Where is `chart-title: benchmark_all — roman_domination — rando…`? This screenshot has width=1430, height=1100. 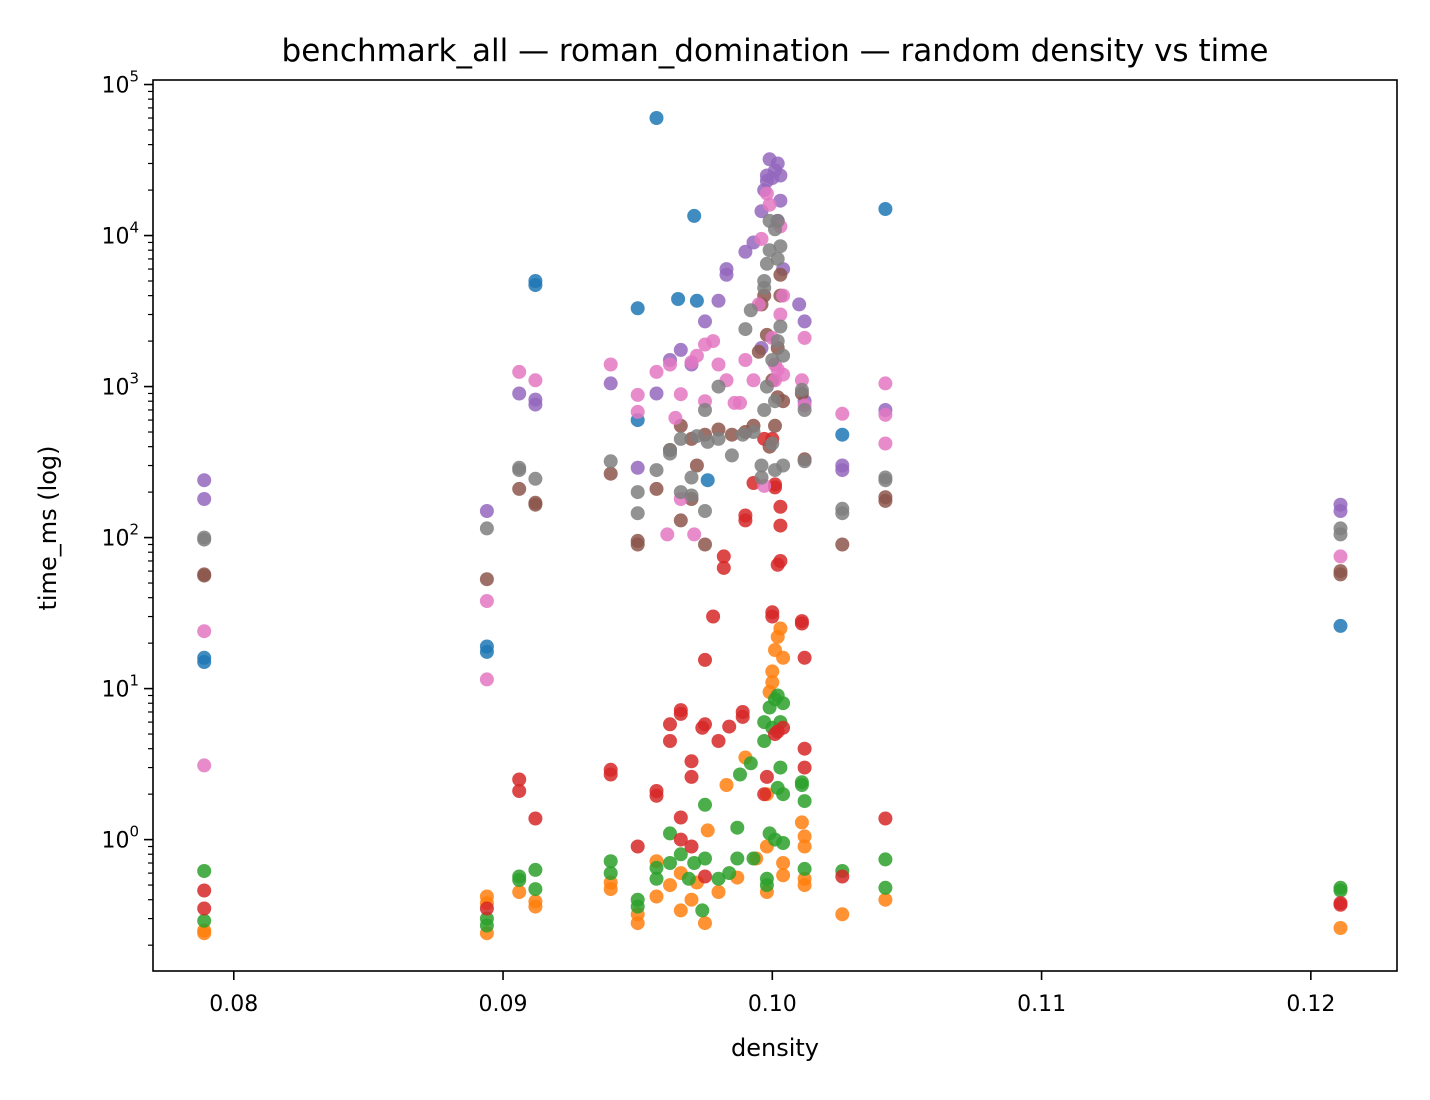 chart-title: benchmark_all — roman_domination — rando… is located at coordinates (775, 51).